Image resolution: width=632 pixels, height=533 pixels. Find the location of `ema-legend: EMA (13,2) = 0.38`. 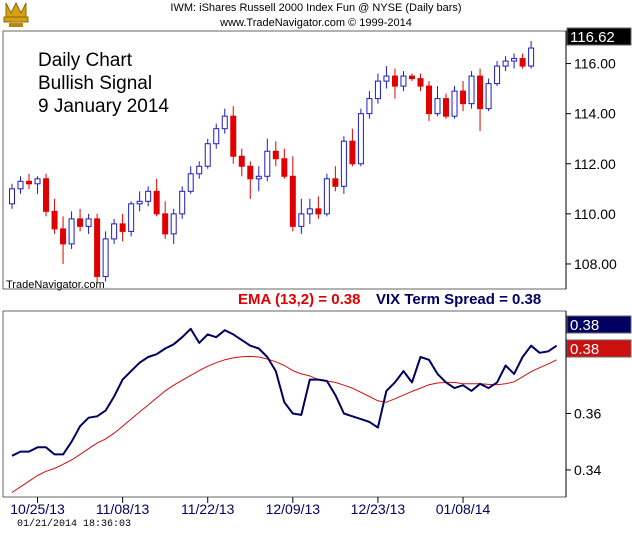

ema-legend: EMA (13,2) = 0.38 is located at coordinates (299, 299).